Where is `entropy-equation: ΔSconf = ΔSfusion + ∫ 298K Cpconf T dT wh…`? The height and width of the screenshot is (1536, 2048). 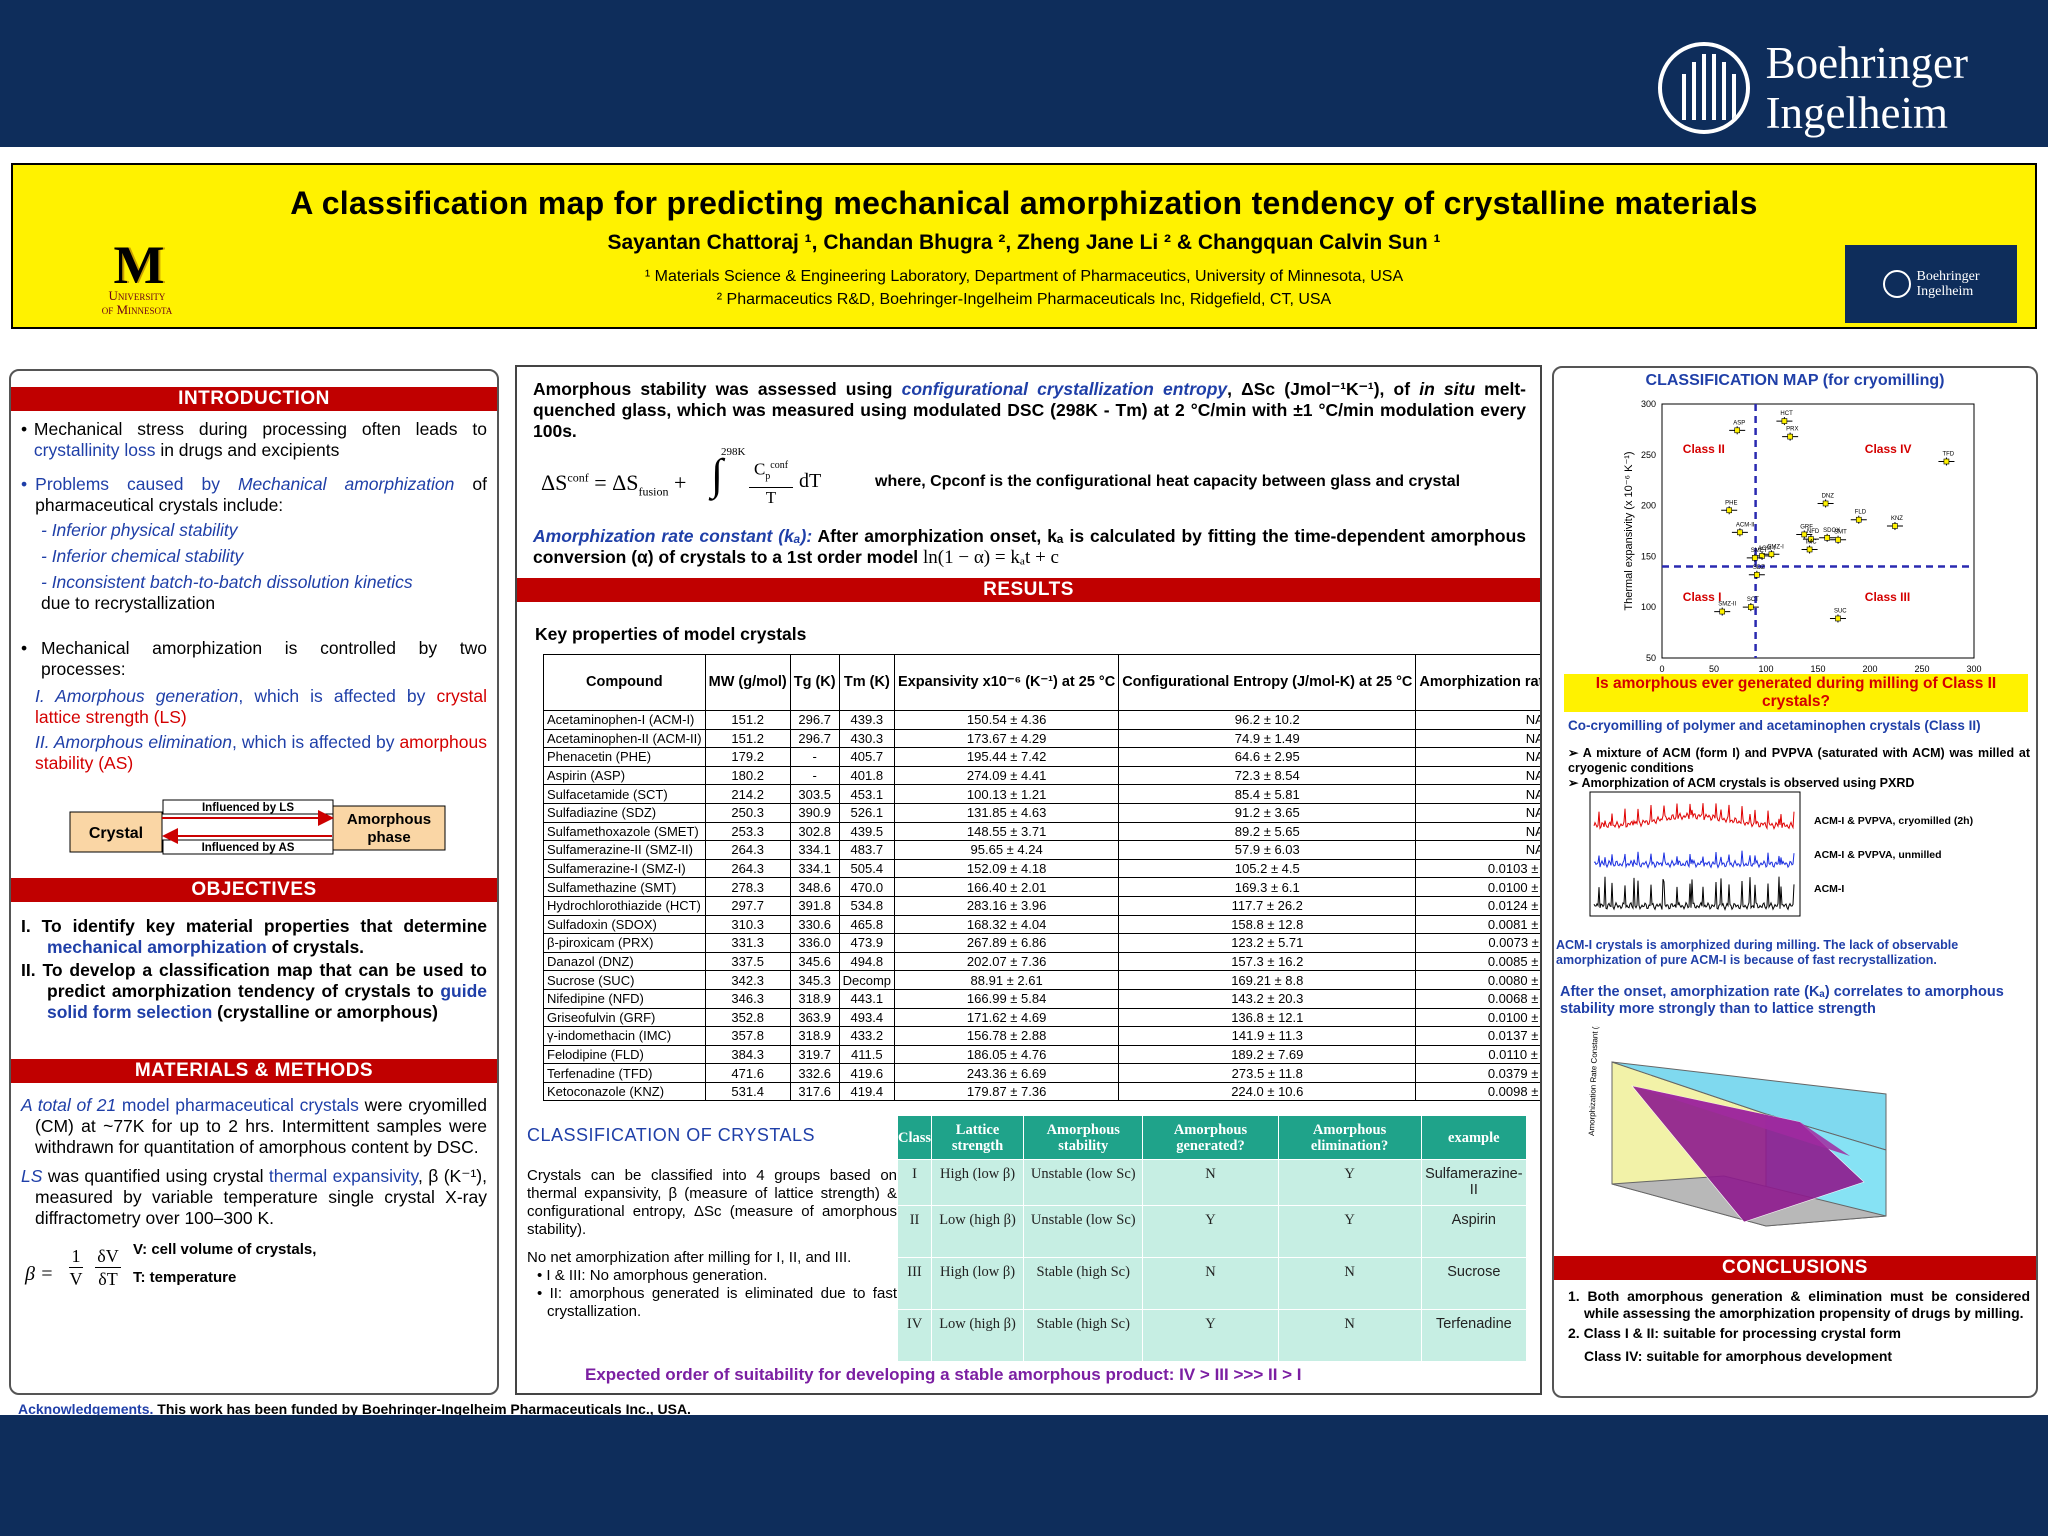
entropy-equation: ΔSconf = ΔSfusion + ∫ 298K Cpconf T dT wh… is located at coordinates (1001, 477).